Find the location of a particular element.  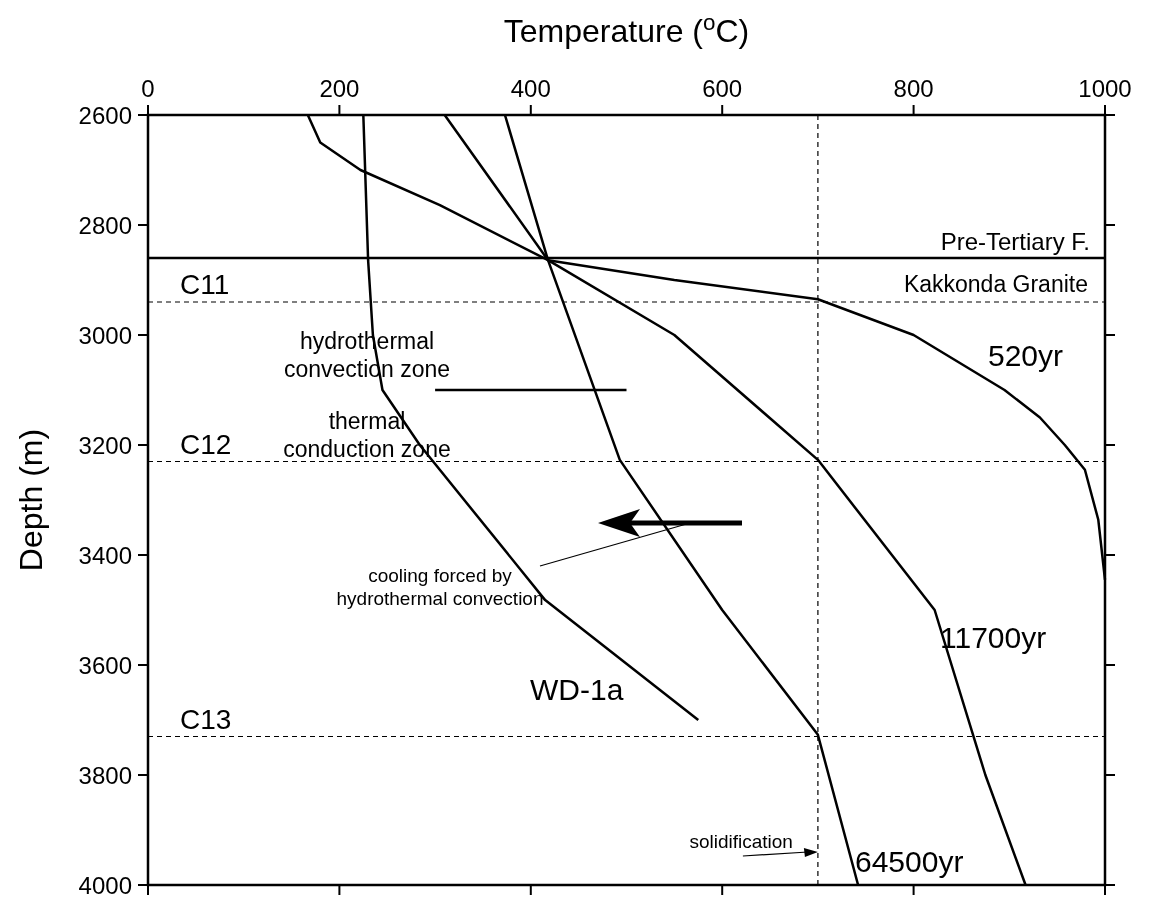

y-tick-label: 2600 is located at coordinates (105, 115).